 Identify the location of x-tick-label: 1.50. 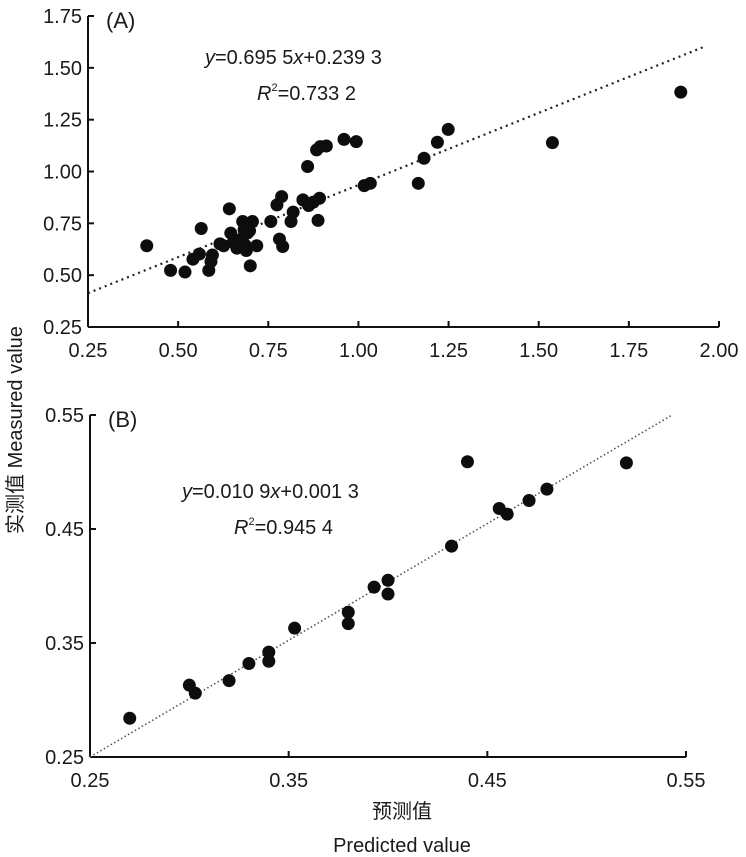
(538, 351).